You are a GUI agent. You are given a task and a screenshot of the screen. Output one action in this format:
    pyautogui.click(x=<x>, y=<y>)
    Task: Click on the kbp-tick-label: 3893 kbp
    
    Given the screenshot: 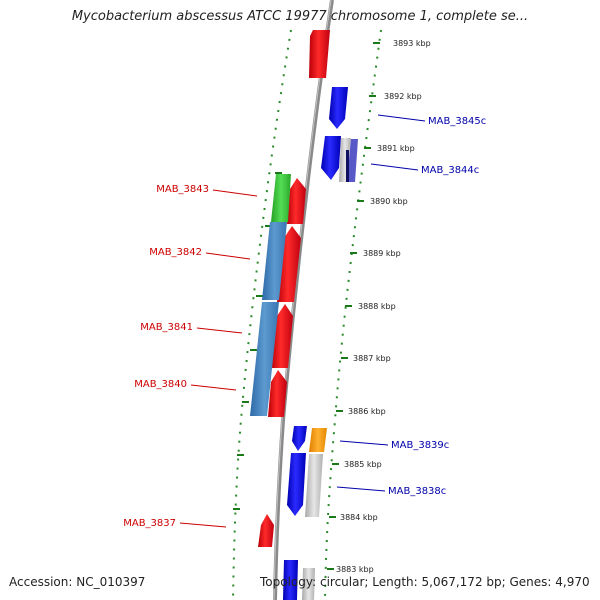 What is the action you would take?
    pyautogui.click(x=412, y=43)
    